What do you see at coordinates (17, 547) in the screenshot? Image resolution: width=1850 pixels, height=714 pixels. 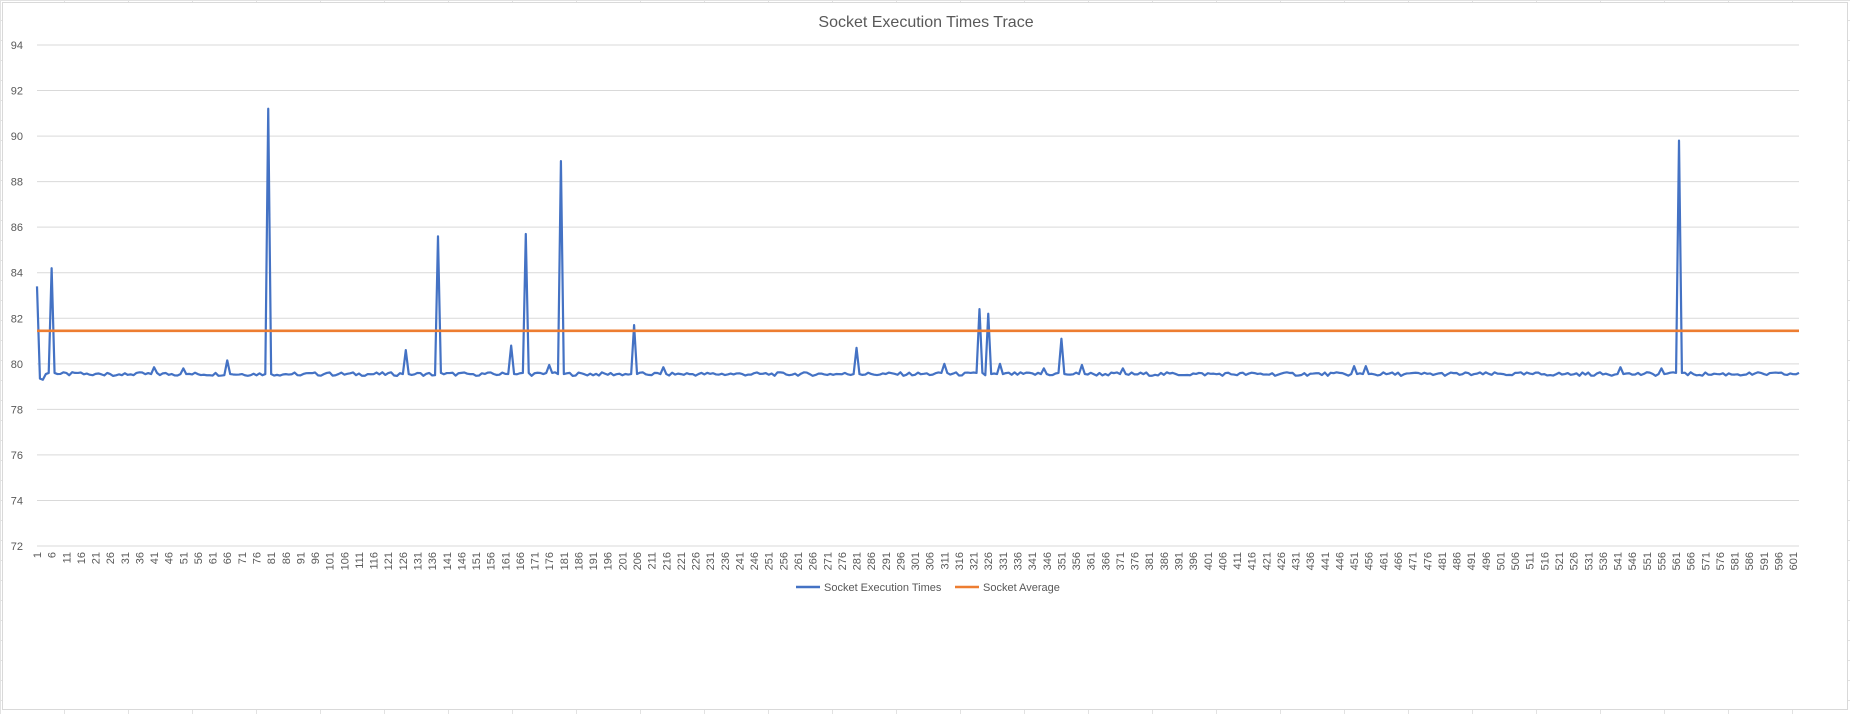 I see `y-tick-label: 72` at bounding box center [17, 547].